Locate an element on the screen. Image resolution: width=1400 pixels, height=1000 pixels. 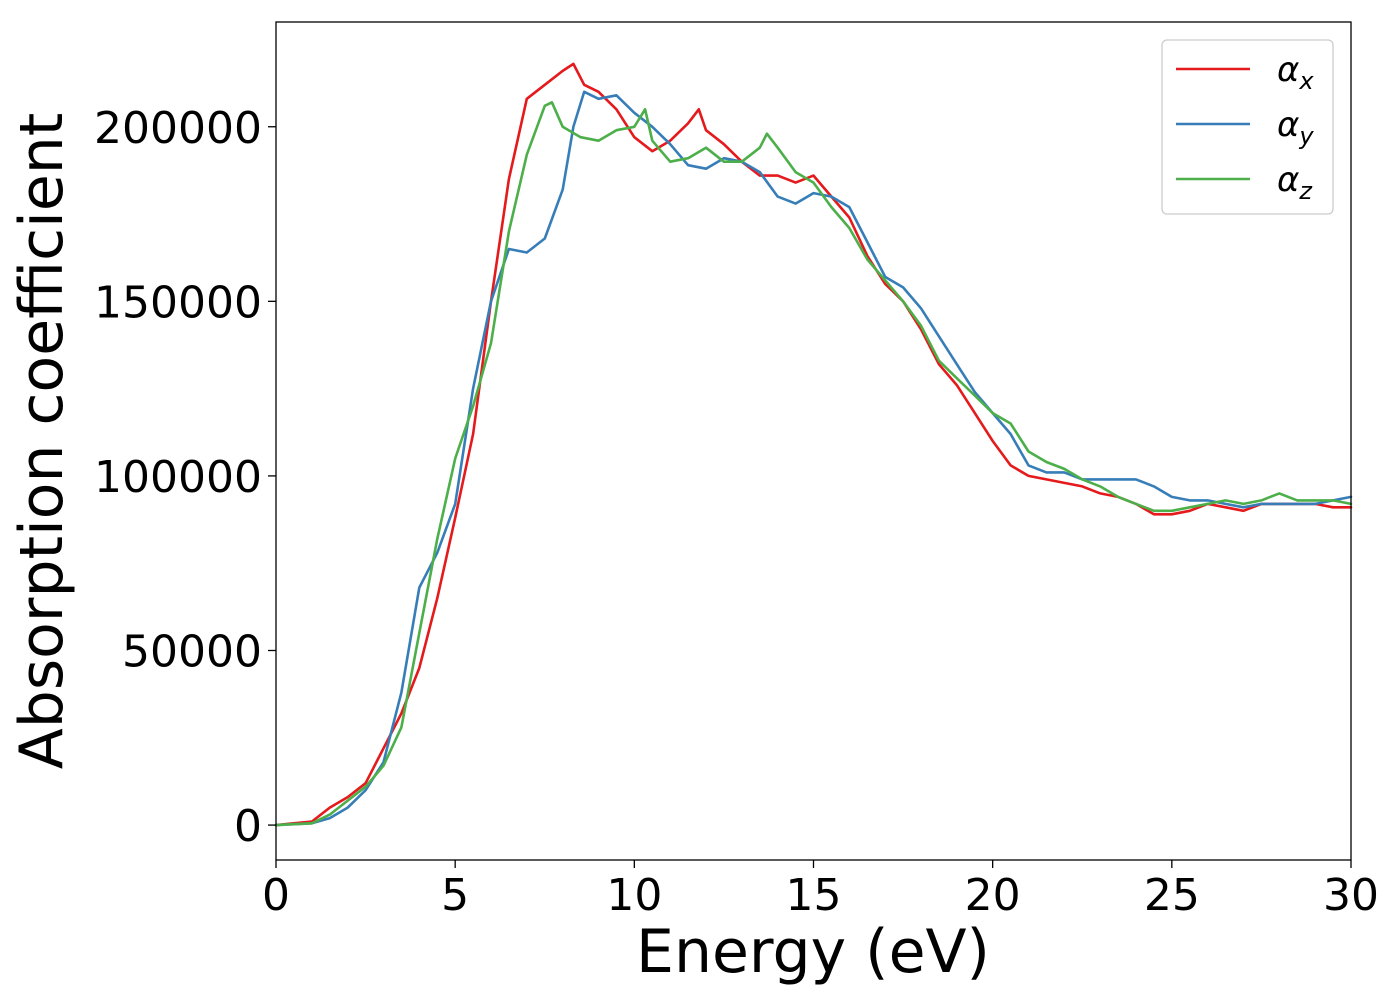
legend-box is located at coordinates (1247, 127).